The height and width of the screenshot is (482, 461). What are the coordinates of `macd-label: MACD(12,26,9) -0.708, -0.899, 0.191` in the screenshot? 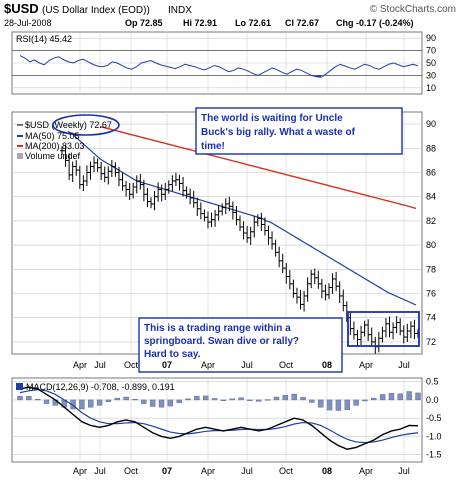 It's located at (100, 387).